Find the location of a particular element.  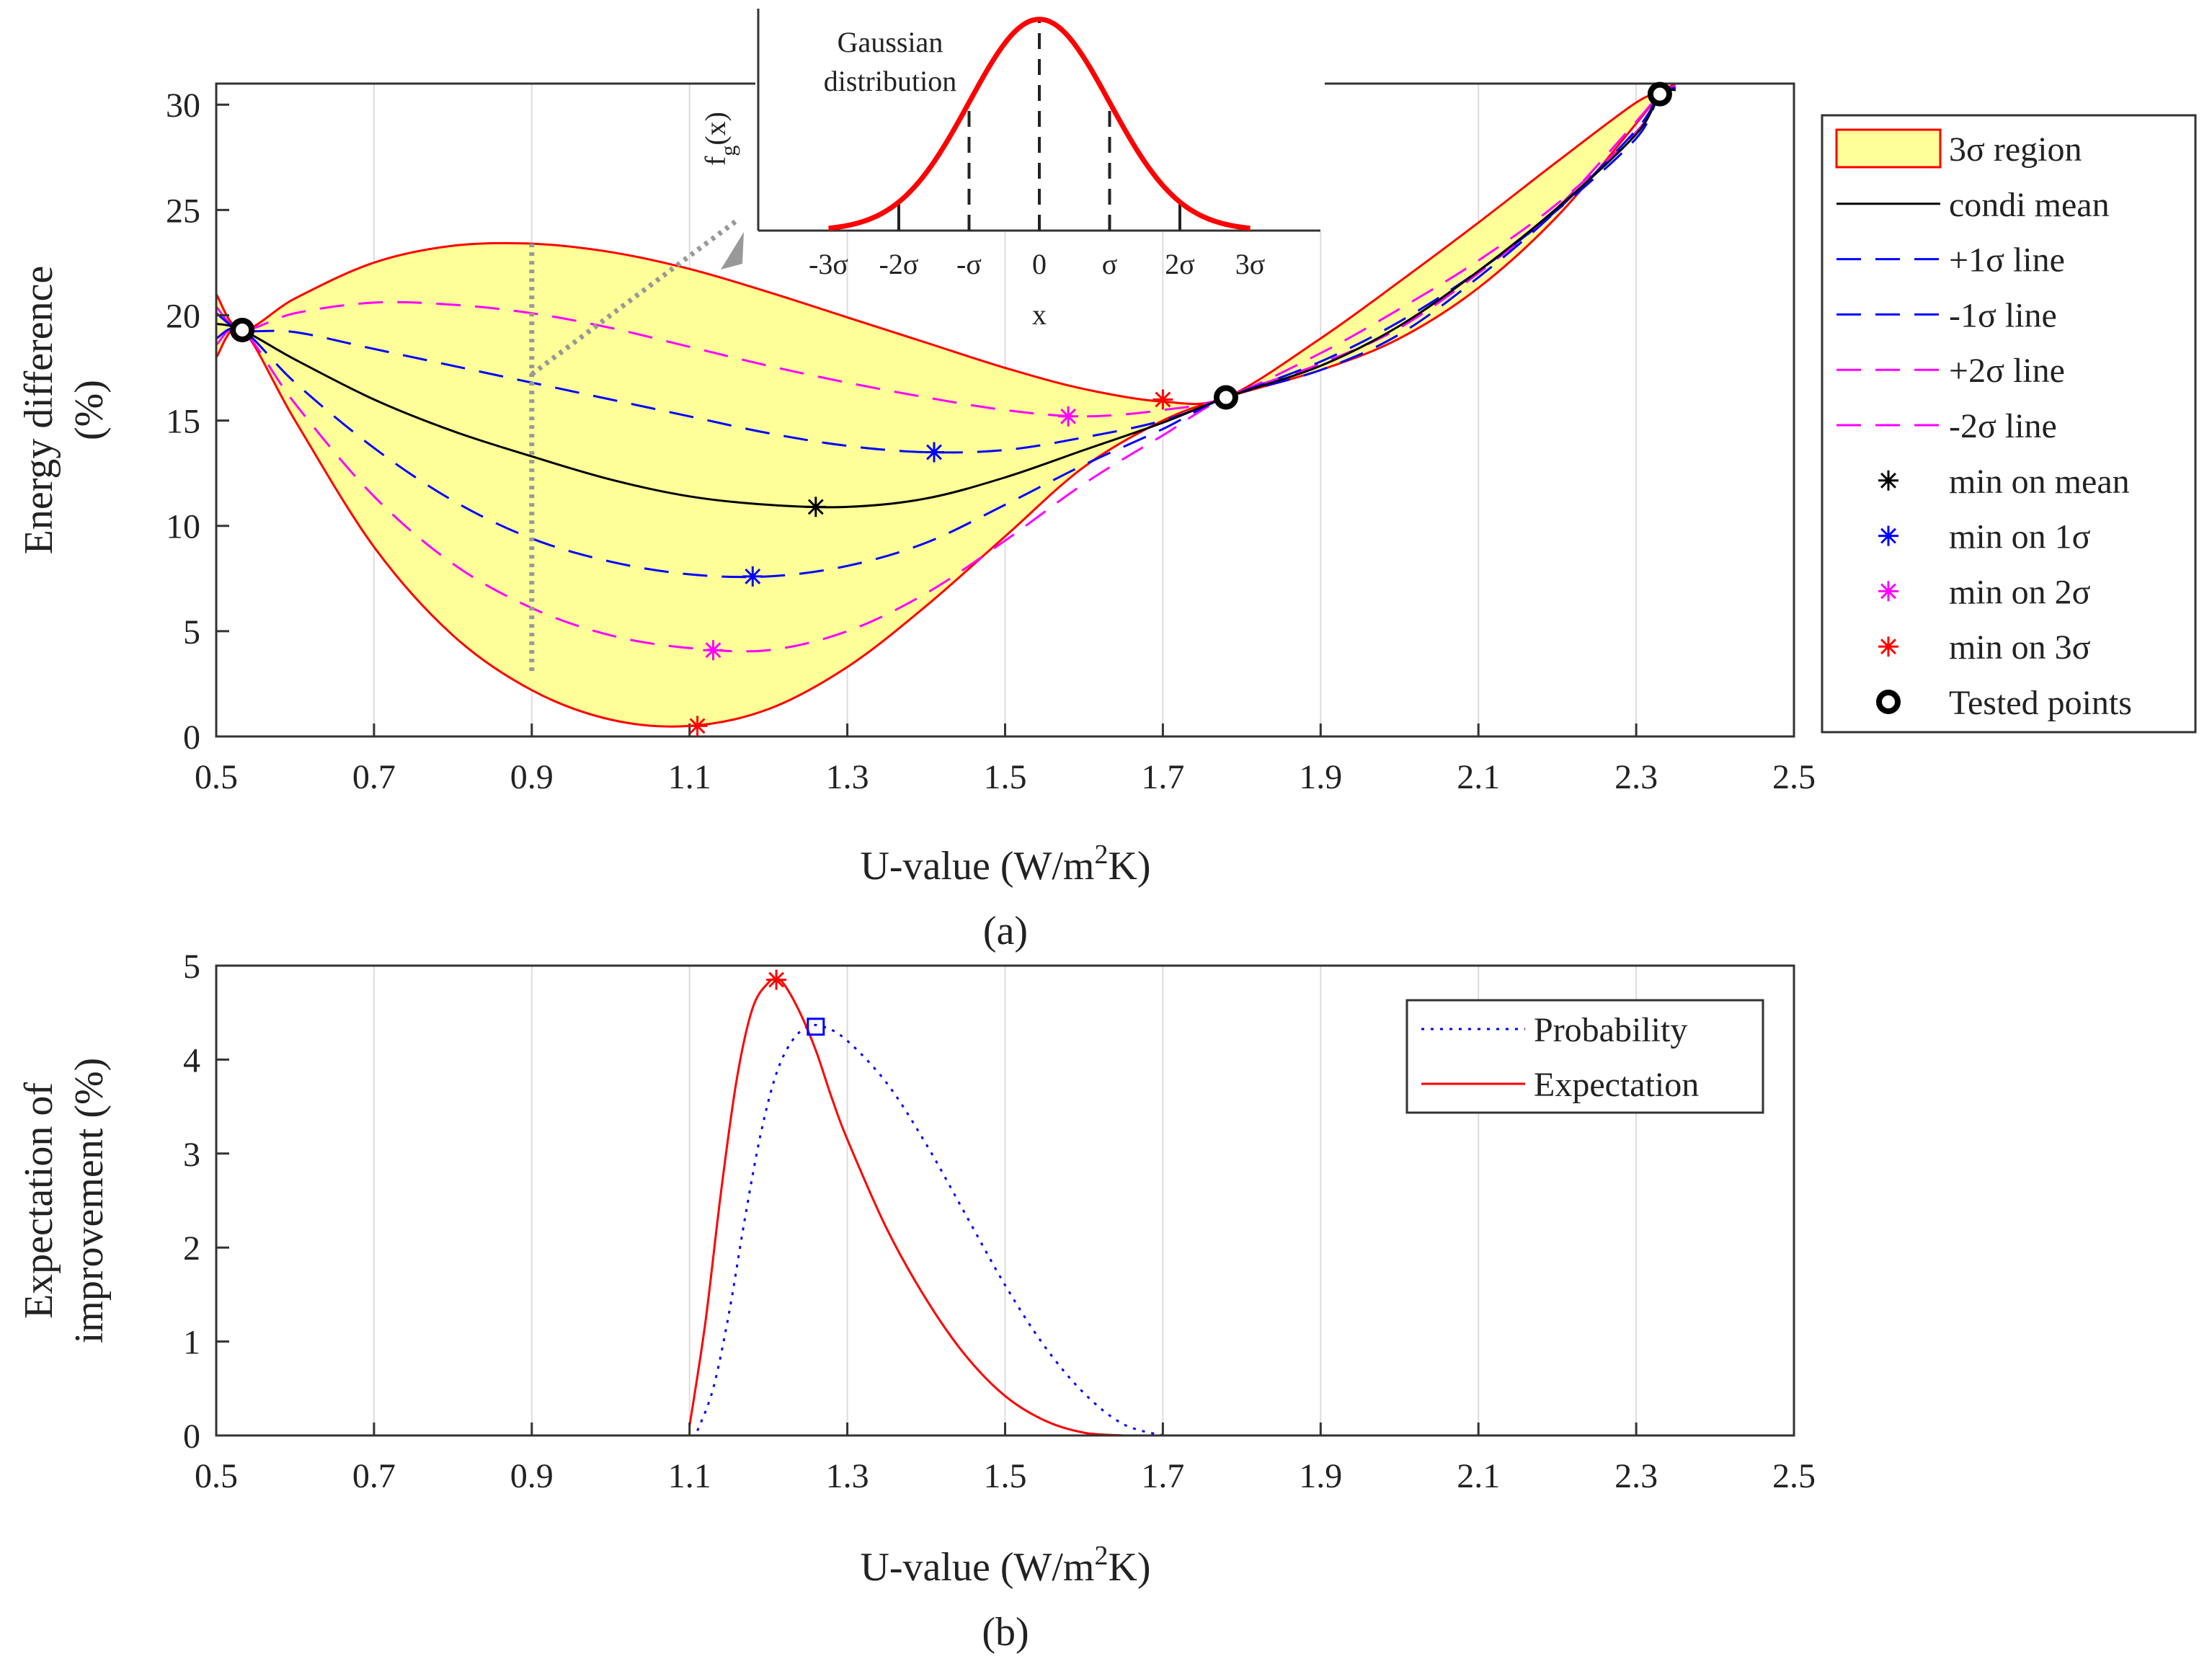

panel-b-legend: Probability Expectation is located at coordinates (1584, 1056).